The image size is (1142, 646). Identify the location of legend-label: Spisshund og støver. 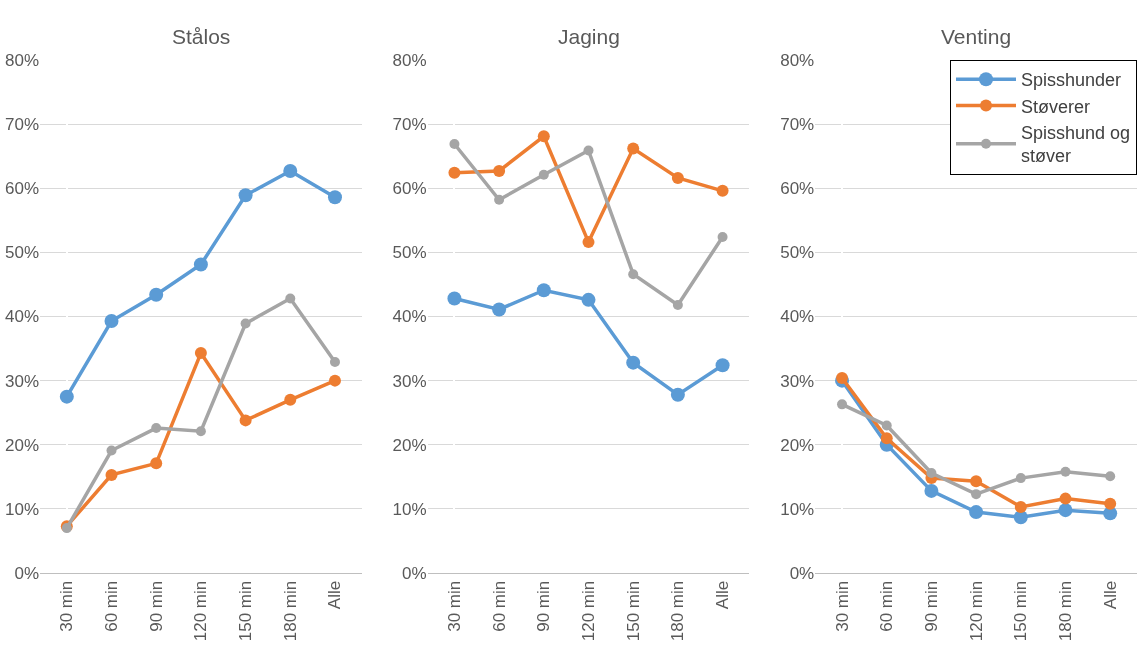
(1076, 145).